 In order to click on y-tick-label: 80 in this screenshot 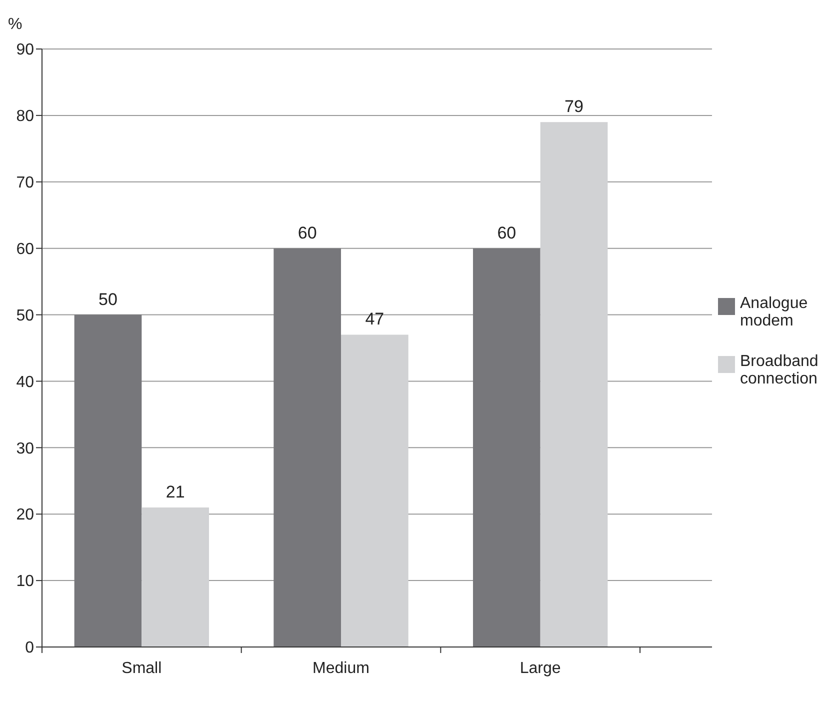, I will do `click(25, 117)`.